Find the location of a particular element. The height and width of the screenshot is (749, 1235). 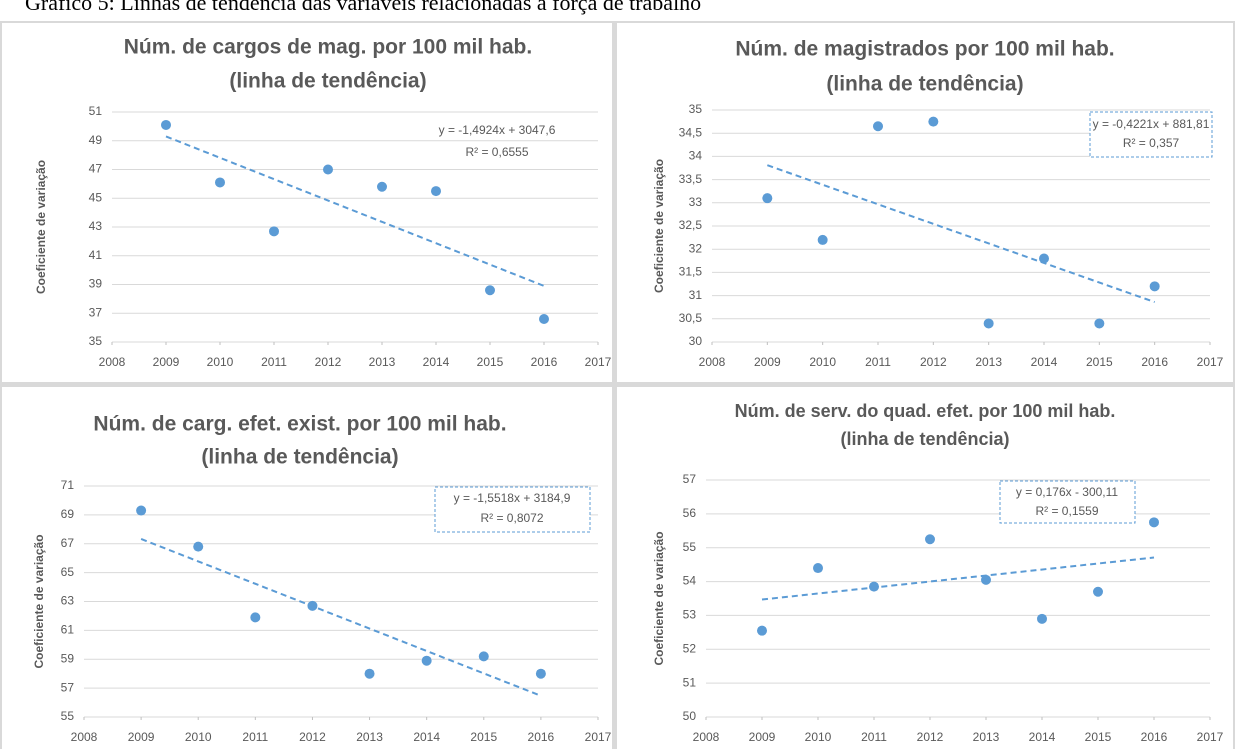

y-tick-label: 63 is located at coordinates (68, 601).